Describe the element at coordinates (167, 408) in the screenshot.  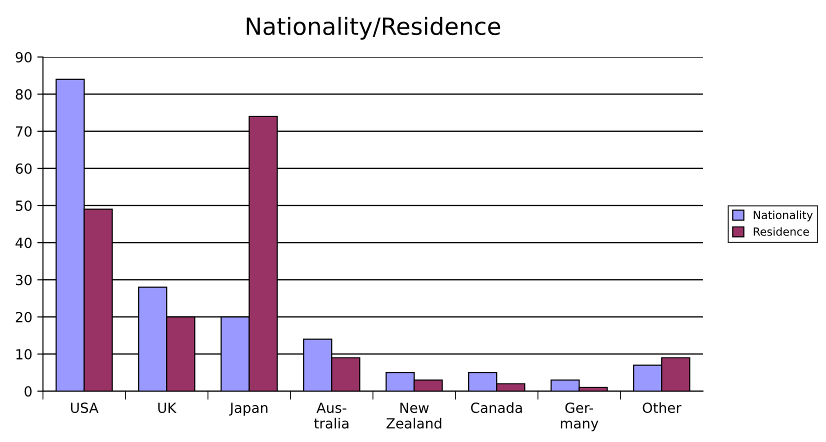
I see `x-tick-label: UK` at that location.